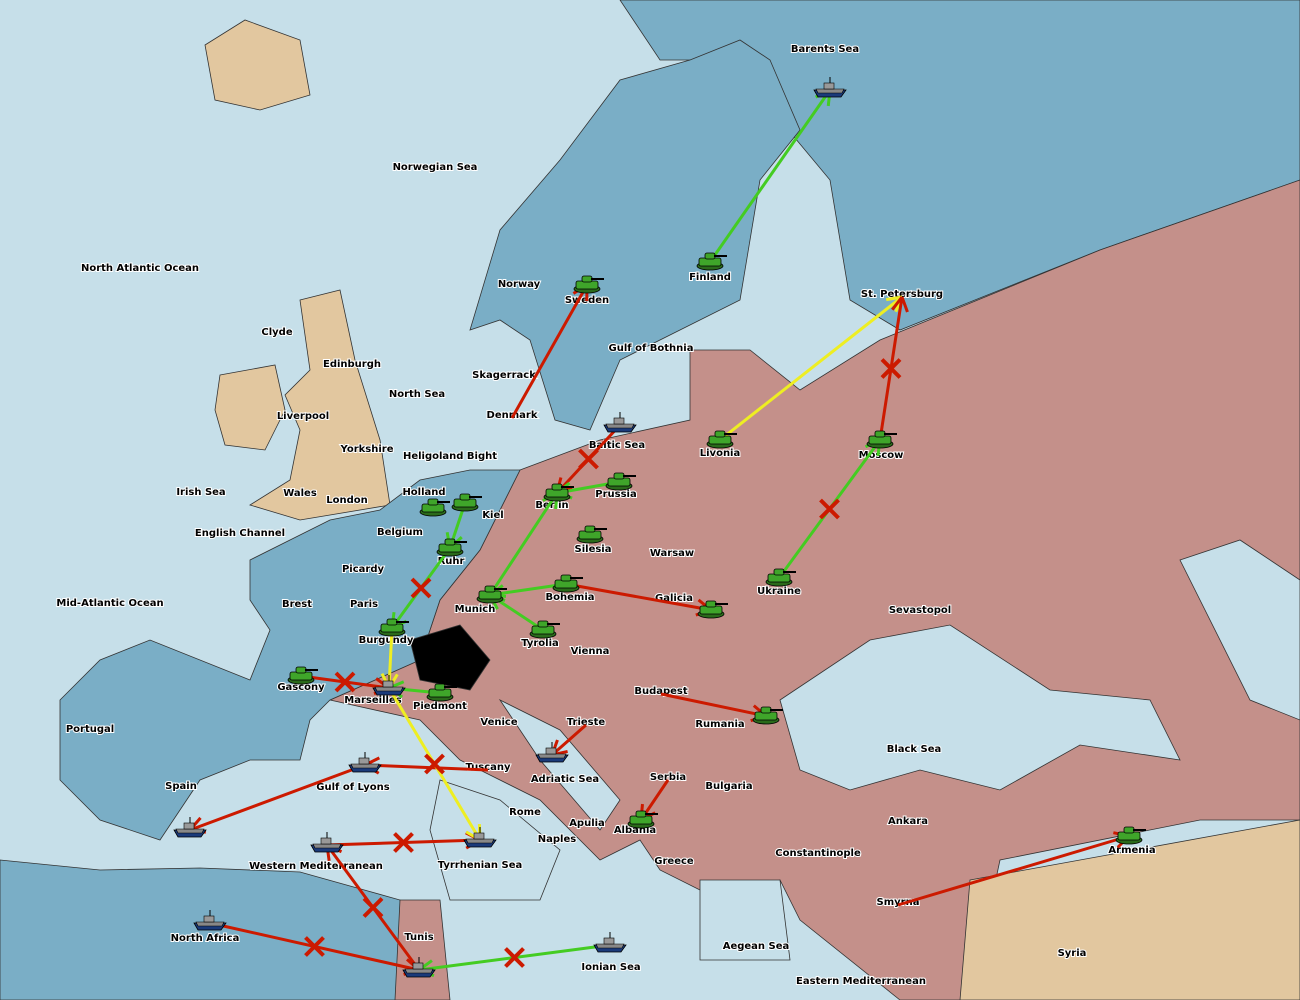 The width and height of the screenshot is (1300, 1000). Describe the element at coordinates (593, 549) in the screenshot. I see `province-label: Silesia` at that location.